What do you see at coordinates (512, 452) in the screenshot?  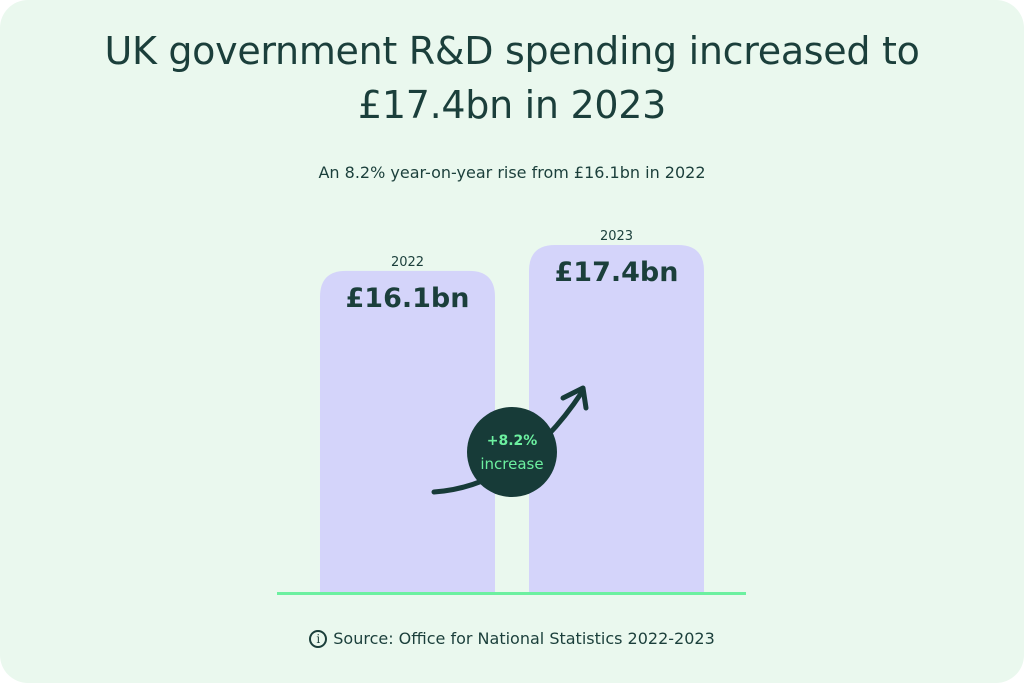 I see `increase-badge` at bounding box center [512, 452].